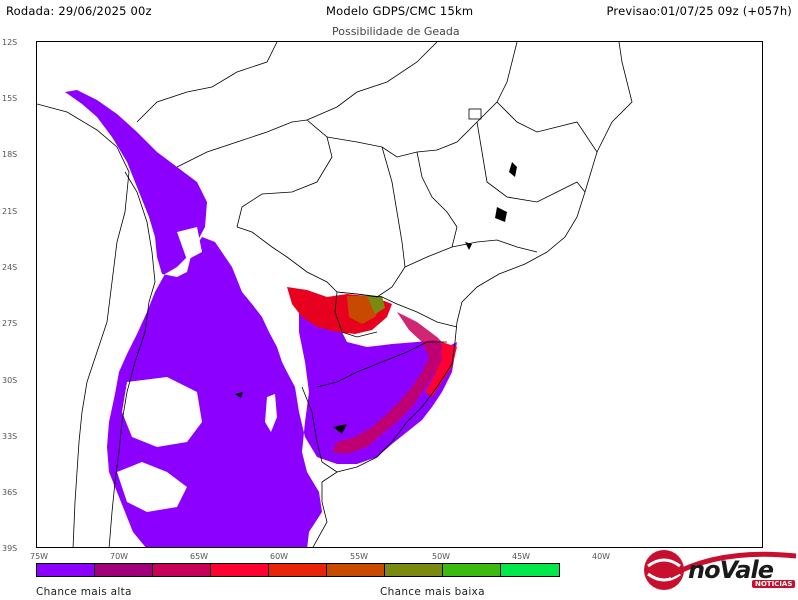  Describe the element at coordinates (10, 42) in the screenshot. I see `lat-label: 12S` at that location.